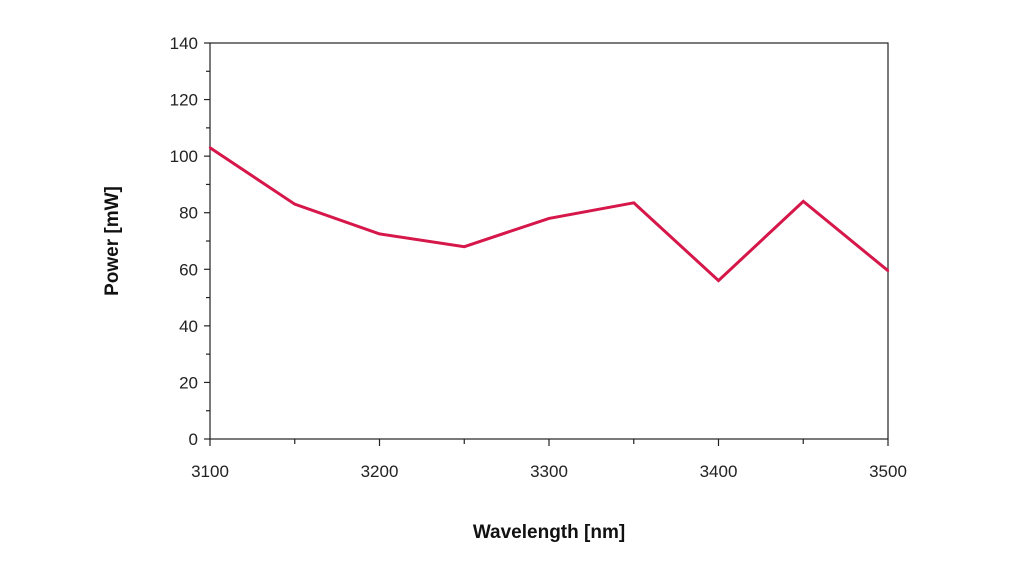 Image resolution: width=1024 pixels, height=576 pixels. I want to click on y-tick-label: 100, so click(184, 156).